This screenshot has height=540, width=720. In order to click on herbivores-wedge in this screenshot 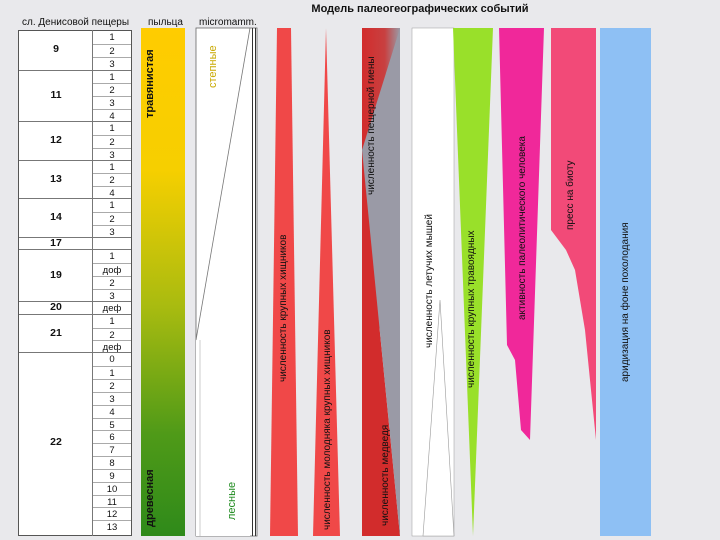, I will do `click(473, 282)`.